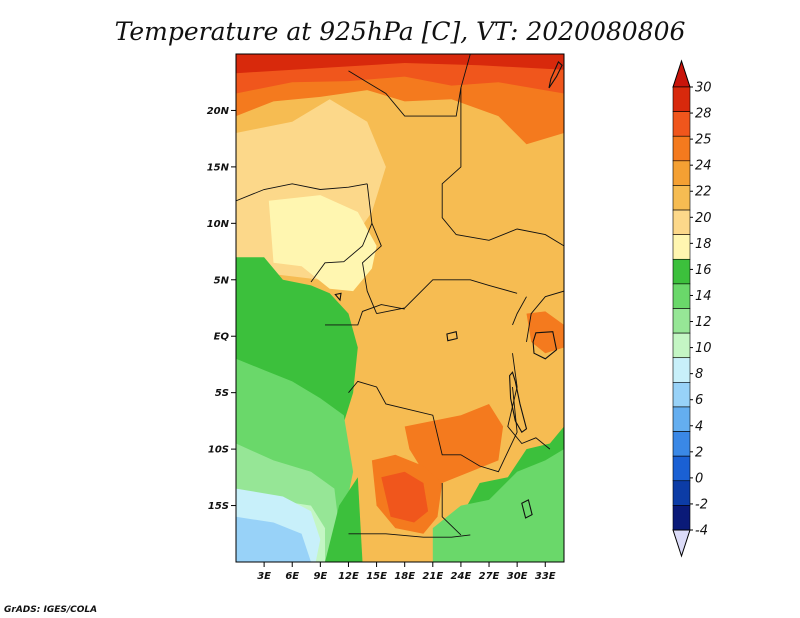 This screenshot has width=800, height=618. What do you see at coordinates (701, 504) in the screenshot?
I see `colorbar-label-16: -2` at bounding box center [701, 504].